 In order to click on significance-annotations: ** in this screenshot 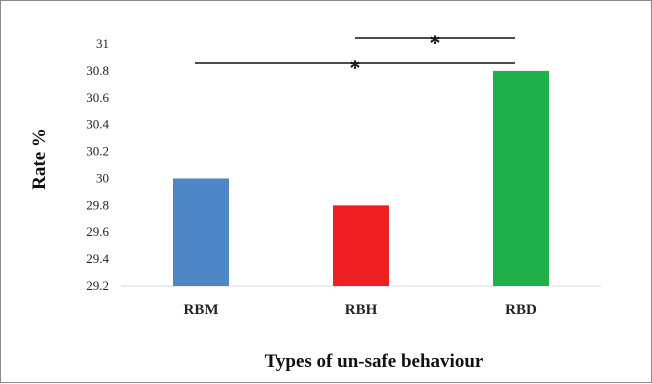, I will do `click(355, 55)`.